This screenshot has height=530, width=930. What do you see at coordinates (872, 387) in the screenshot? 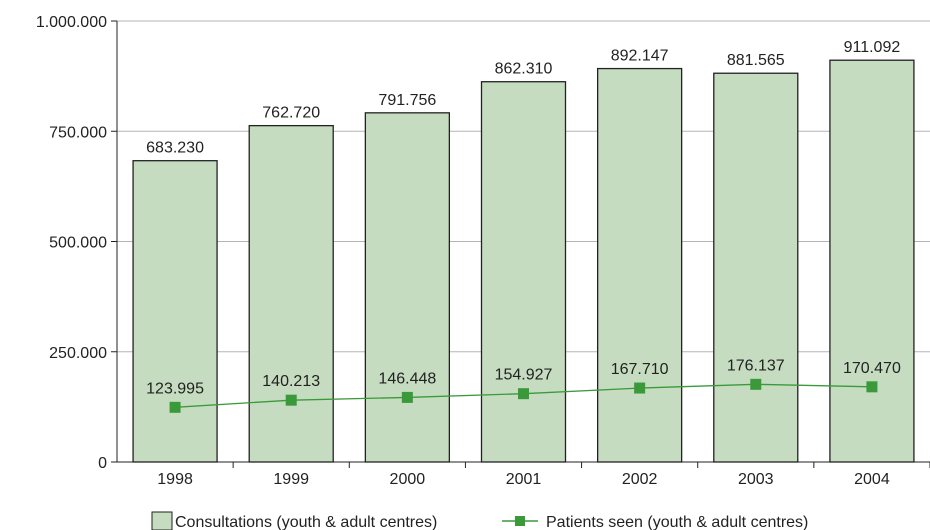
I see `line-marker-2004` at bounding box center [872, 387].